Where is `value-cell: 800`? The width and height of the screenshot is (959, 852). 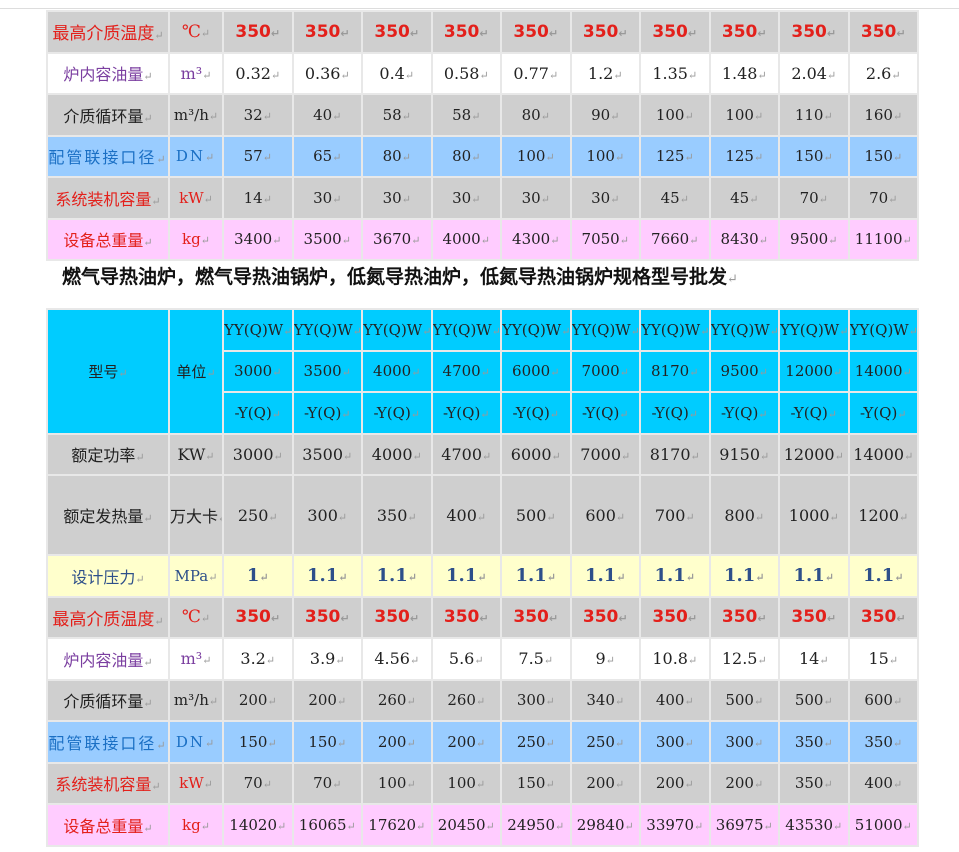 value-cell: 800 is located at coordinates (744, 515).